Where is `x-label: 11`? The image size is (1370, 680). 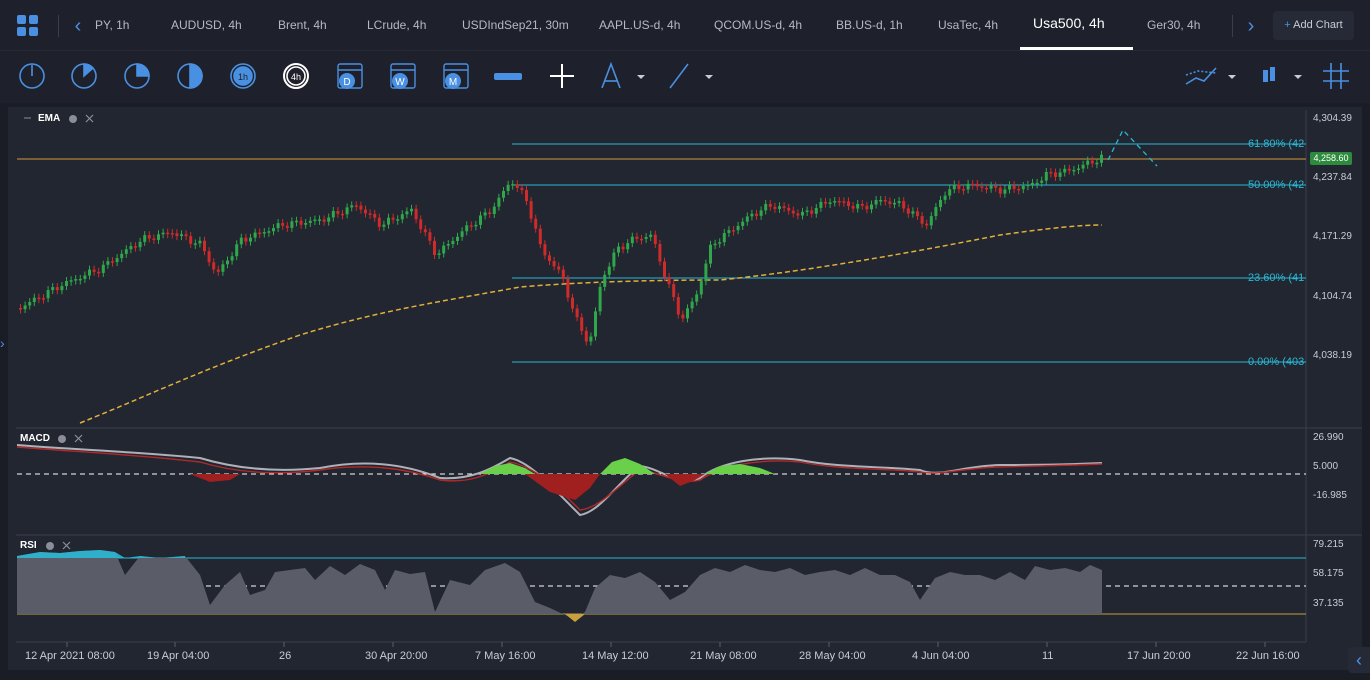
x-label: 11 is located at coordinates (1048, 656).